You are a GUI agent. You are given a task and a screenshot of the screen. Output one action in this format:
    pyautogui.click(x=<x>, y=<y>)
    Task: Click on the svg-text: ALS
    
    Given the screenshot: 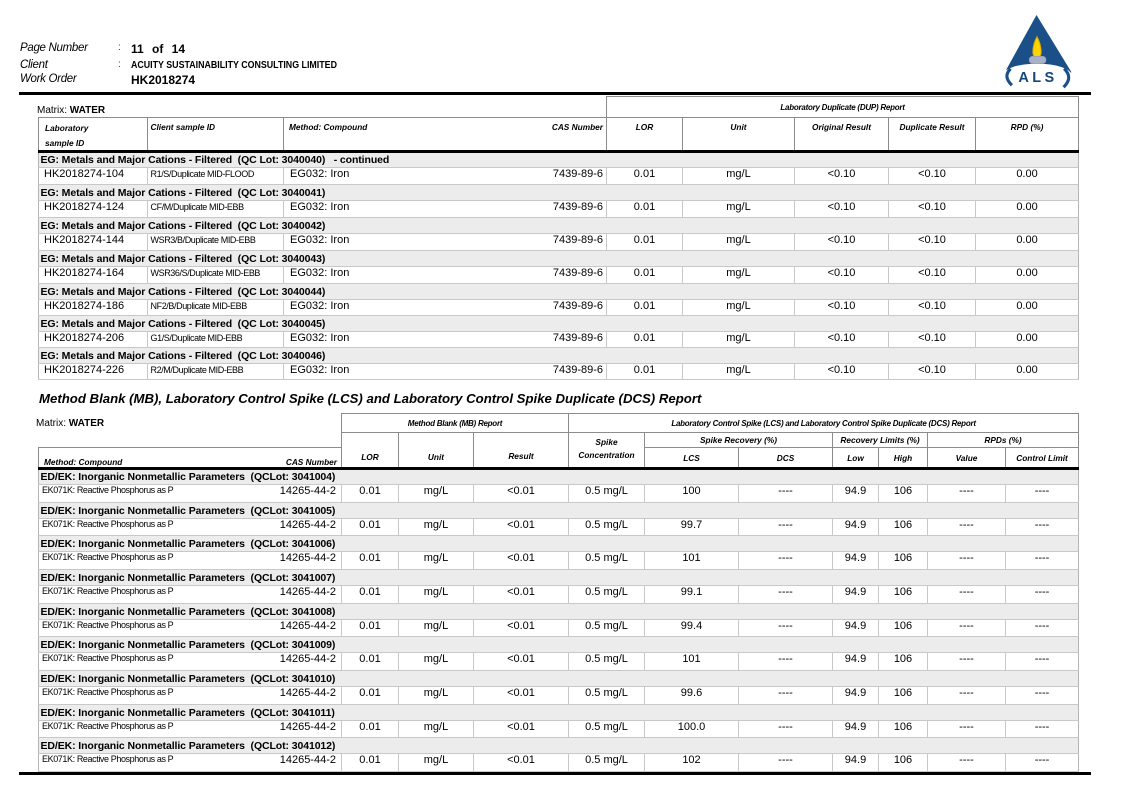 What is the action you would take?
    pyautogui.click(x=1037, y=78)
    